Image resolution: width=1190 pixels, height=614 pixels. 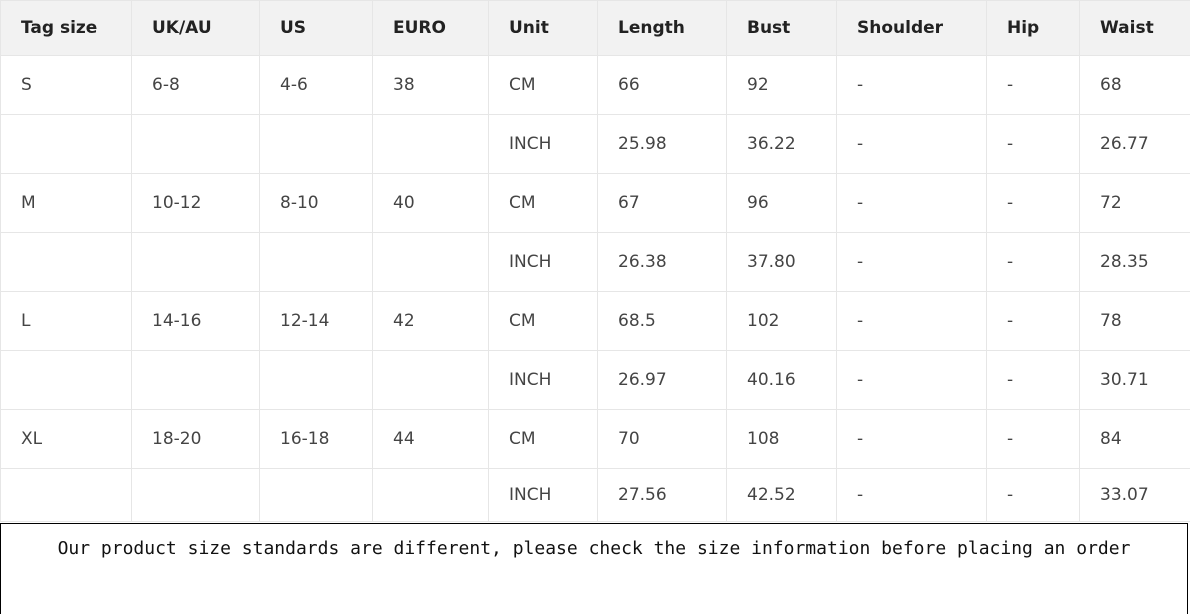 What do you see at coordinates (430, 85) in the screenshot?
I see `table-cell: 38` at bounding box center [430, 85].